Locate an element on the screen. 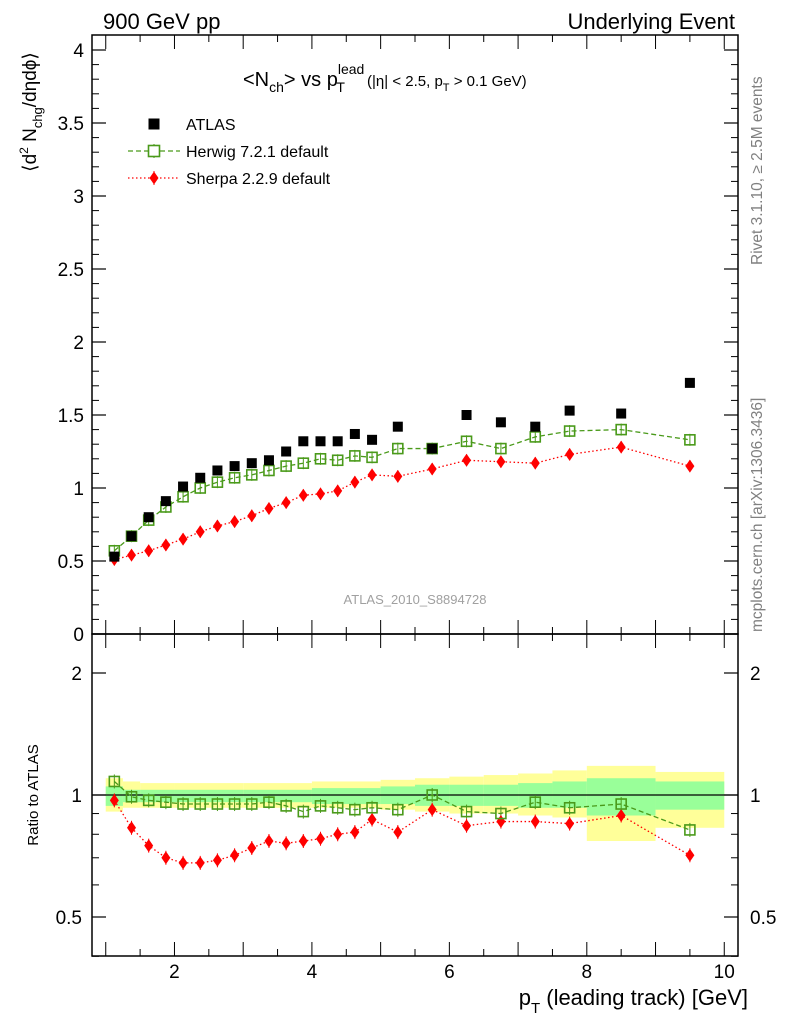  ratio-tick-label-left: 2 is located at coordinates (76, 674).